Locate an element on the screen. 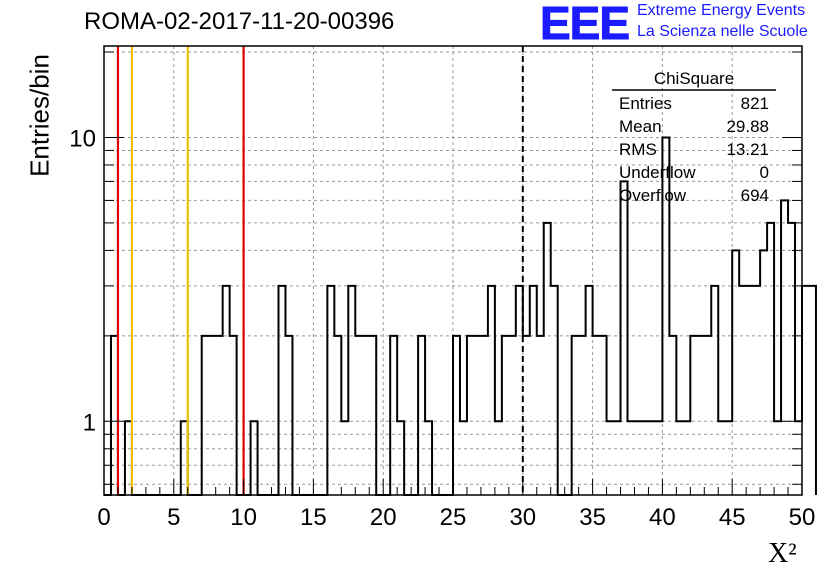  x-tick-label: 15 is located at coordinates (313, 517).